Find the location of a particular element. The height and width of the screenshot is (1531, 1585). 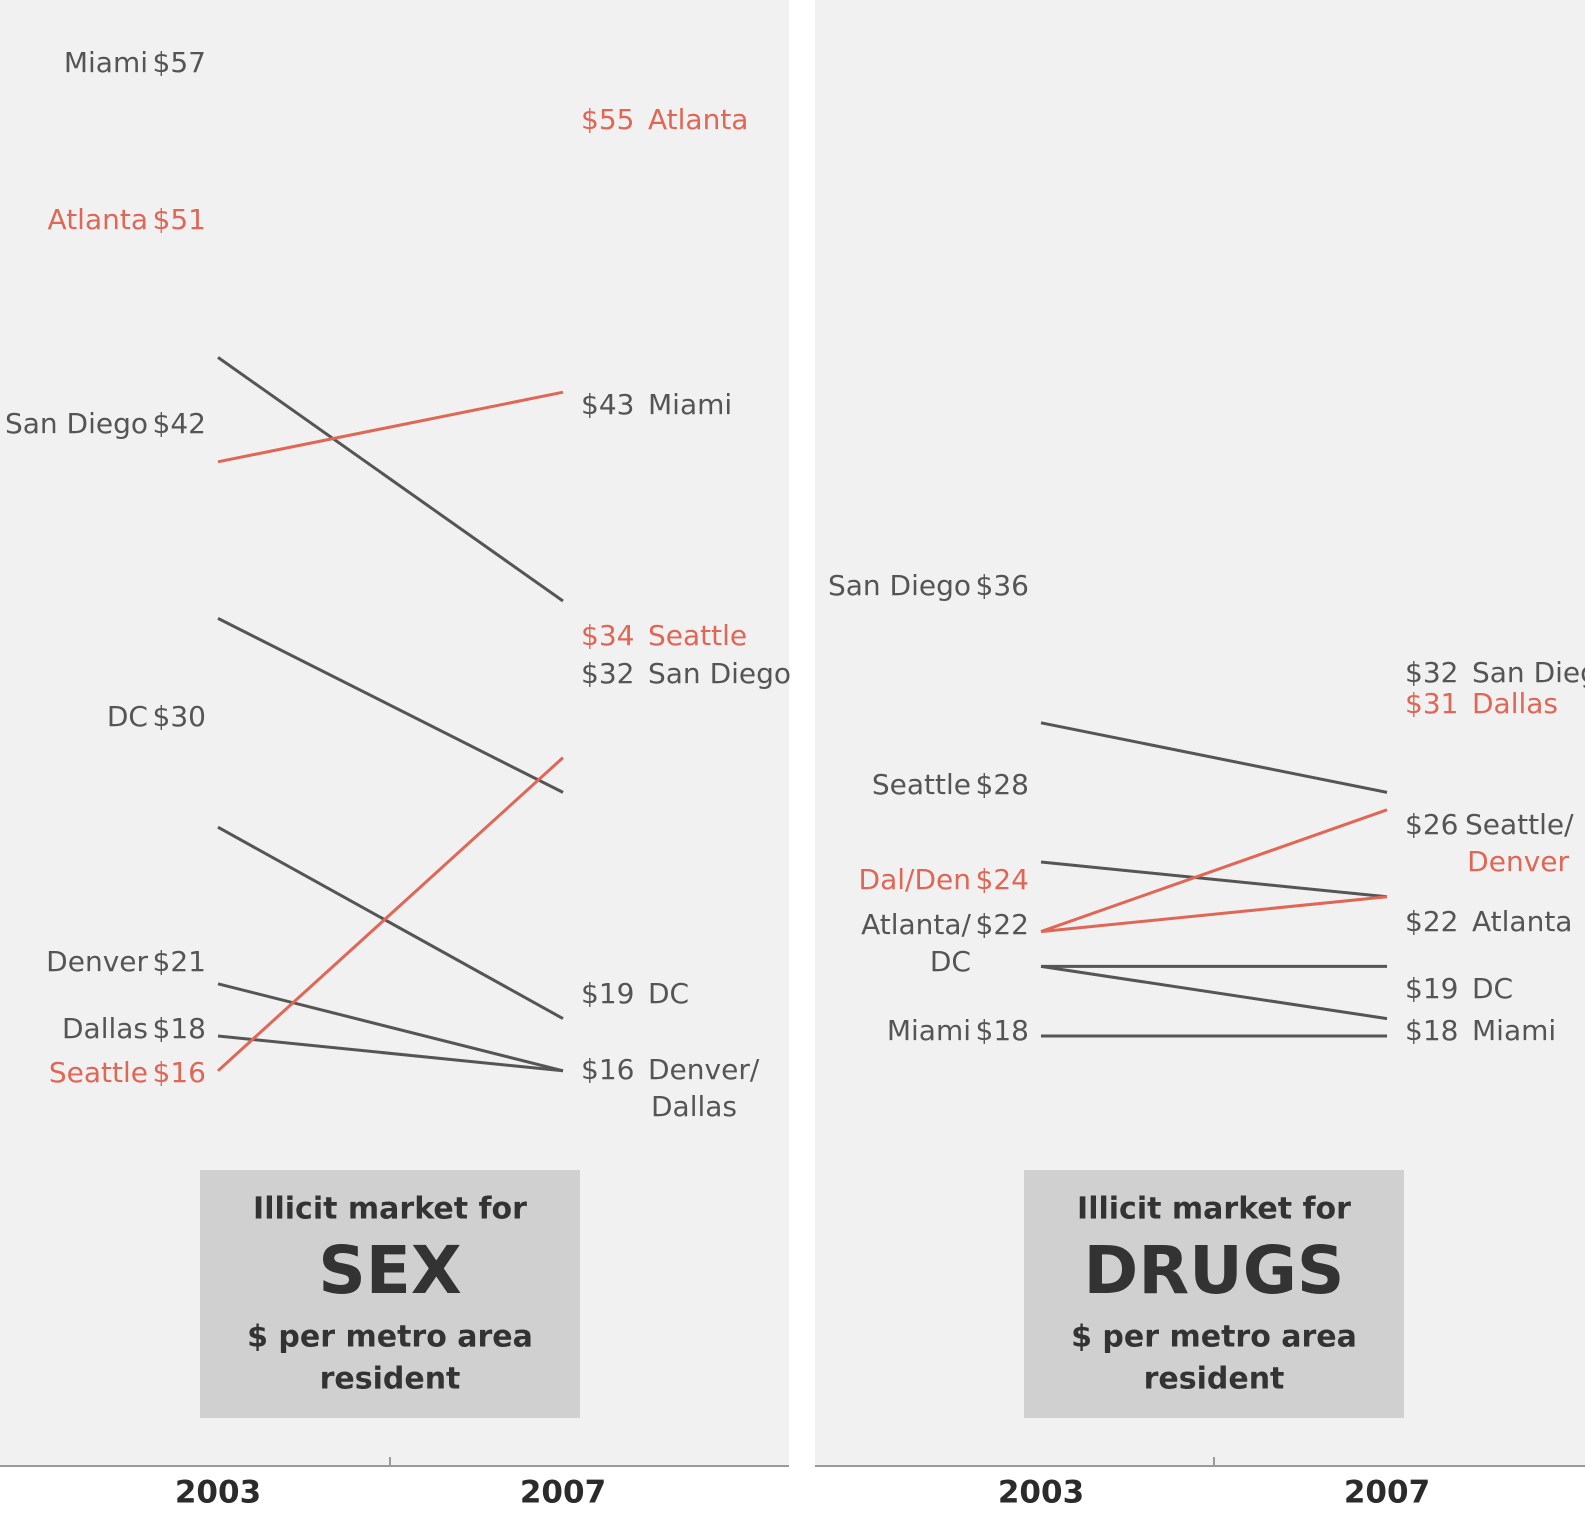

left-city-label-dc: DC is located at coordinates (127, 716).